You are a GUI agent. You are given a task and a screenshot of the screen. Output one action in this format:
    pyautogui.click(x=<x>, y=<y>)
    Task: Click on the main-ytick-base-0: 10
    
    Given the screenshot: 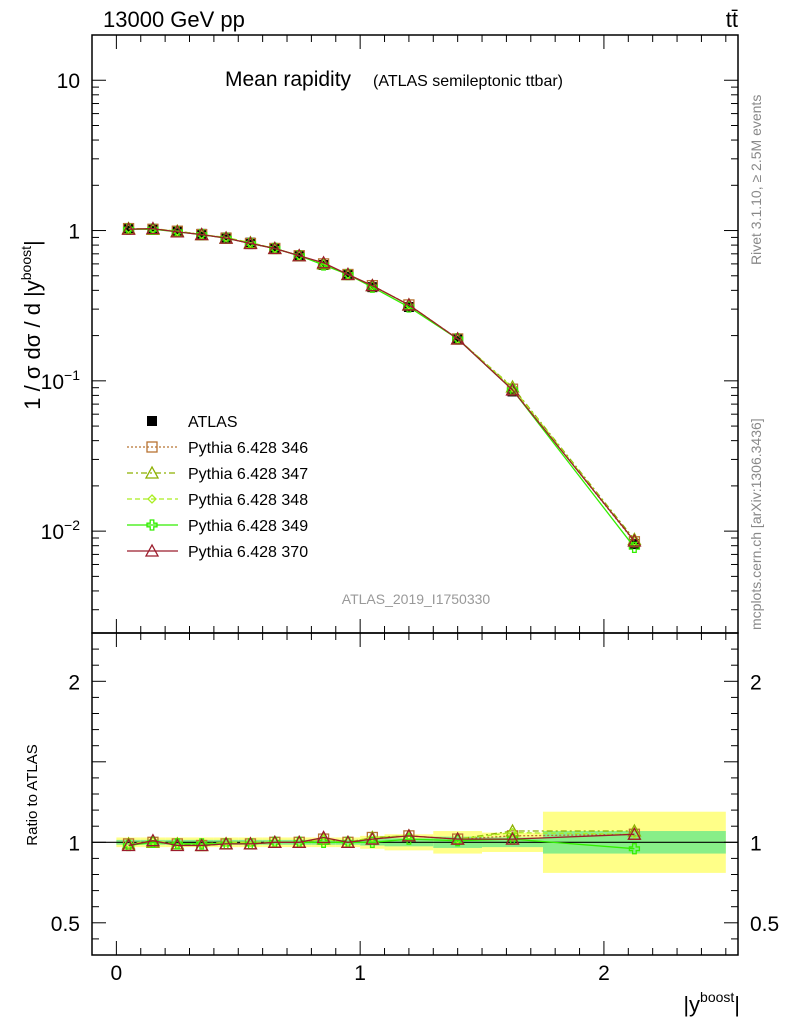 What is the action you would take?
    pyautogui.click(x=68, y=81)
    